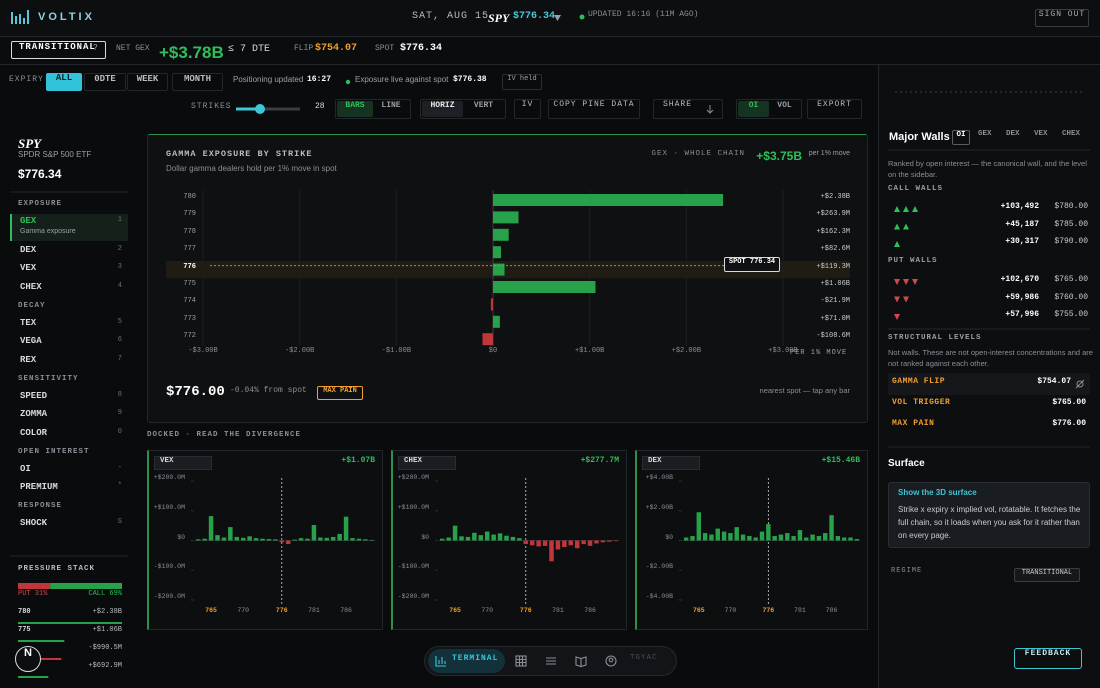  Describe the element at coordinates (189, 284) in the screenshot. I see `strike-label: 775` at that location.